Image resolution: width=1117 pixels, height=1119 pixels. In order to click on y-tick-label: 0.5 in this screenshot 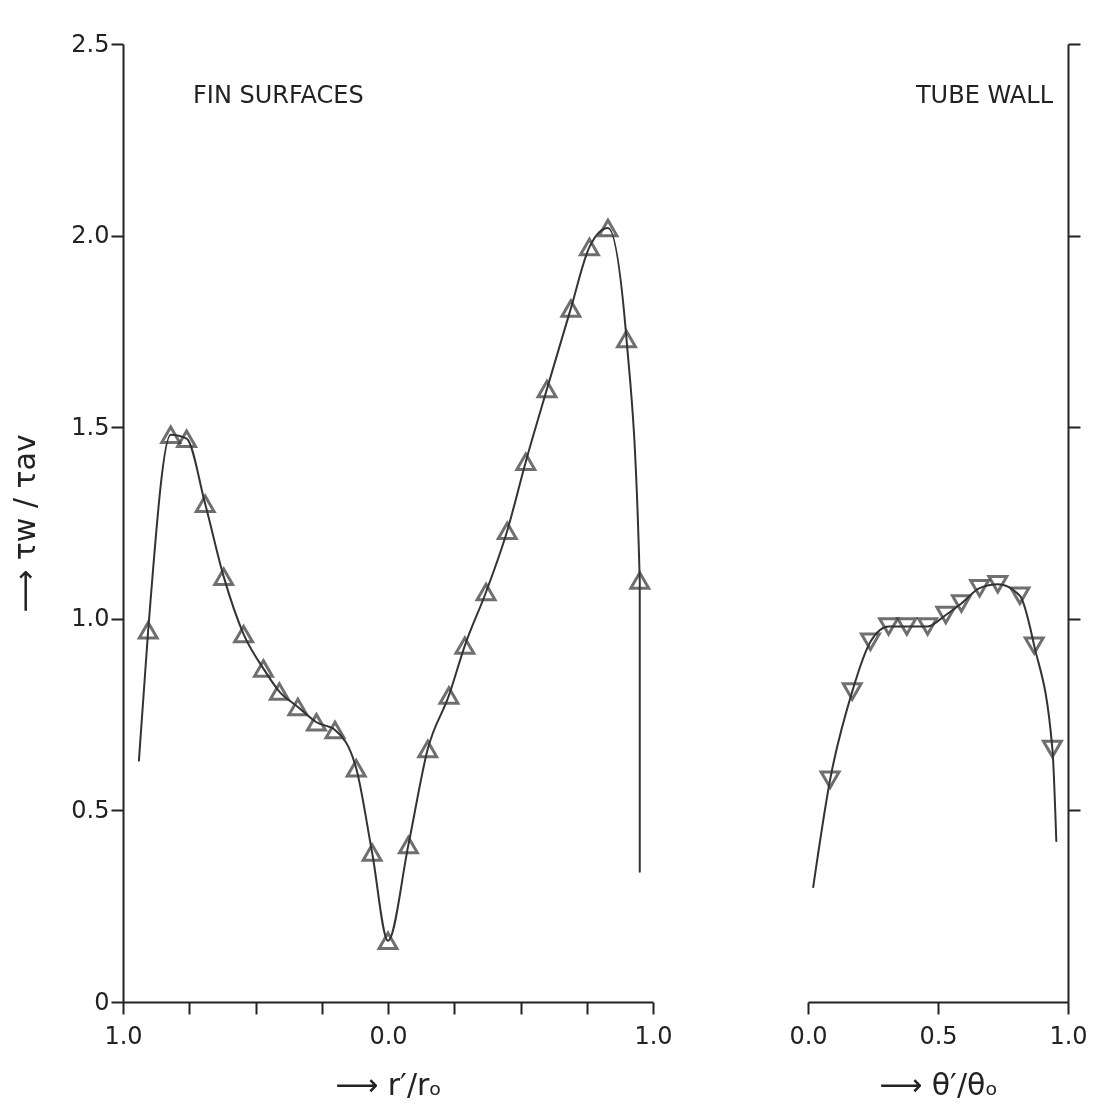, I will do `click(90, 809)`.